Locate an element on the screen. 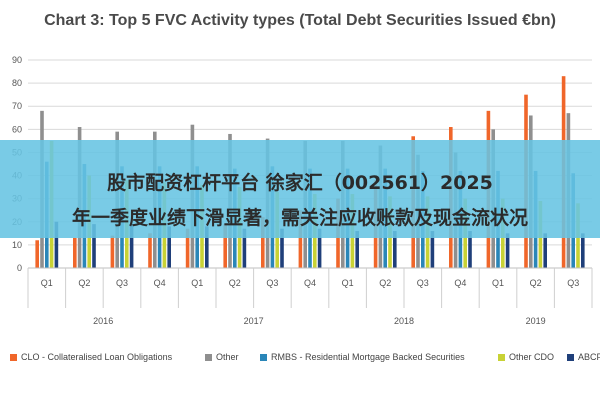  legend-item: Other is located at coordinates (222, 357).